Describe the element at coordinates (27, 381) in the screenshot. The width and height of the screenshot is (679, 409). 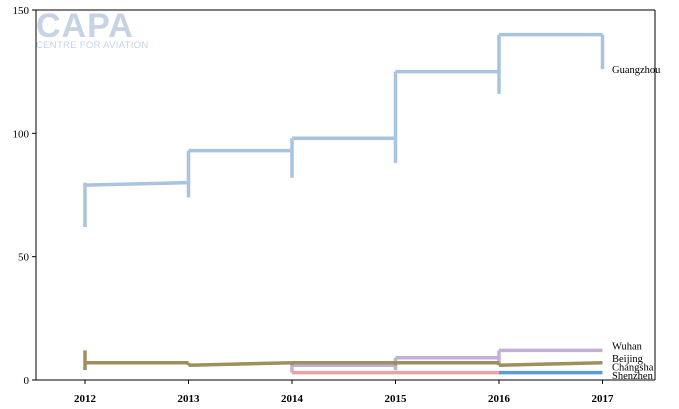
I see `y-tick-label: 0` at that location.